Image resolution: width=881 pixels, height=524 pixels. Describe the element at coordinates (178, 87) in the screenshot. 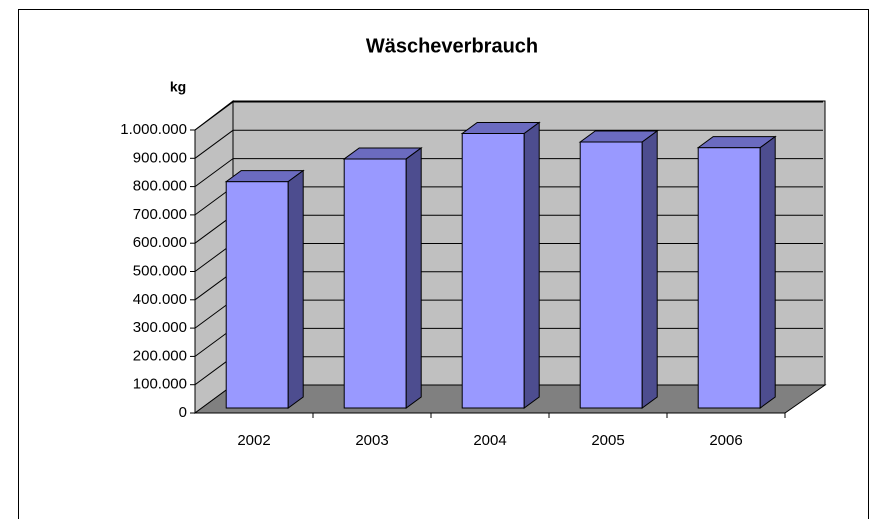

I see `y-axis-label: kg` at that location.